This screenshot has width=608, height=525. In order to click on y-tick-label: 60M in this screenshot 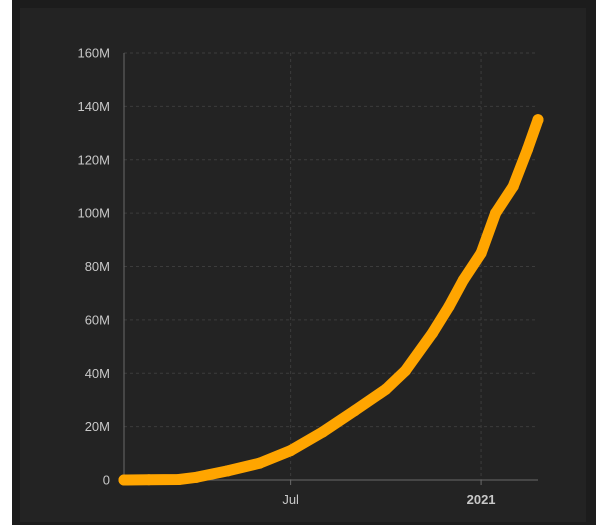, I will do `click(97, 319)`.